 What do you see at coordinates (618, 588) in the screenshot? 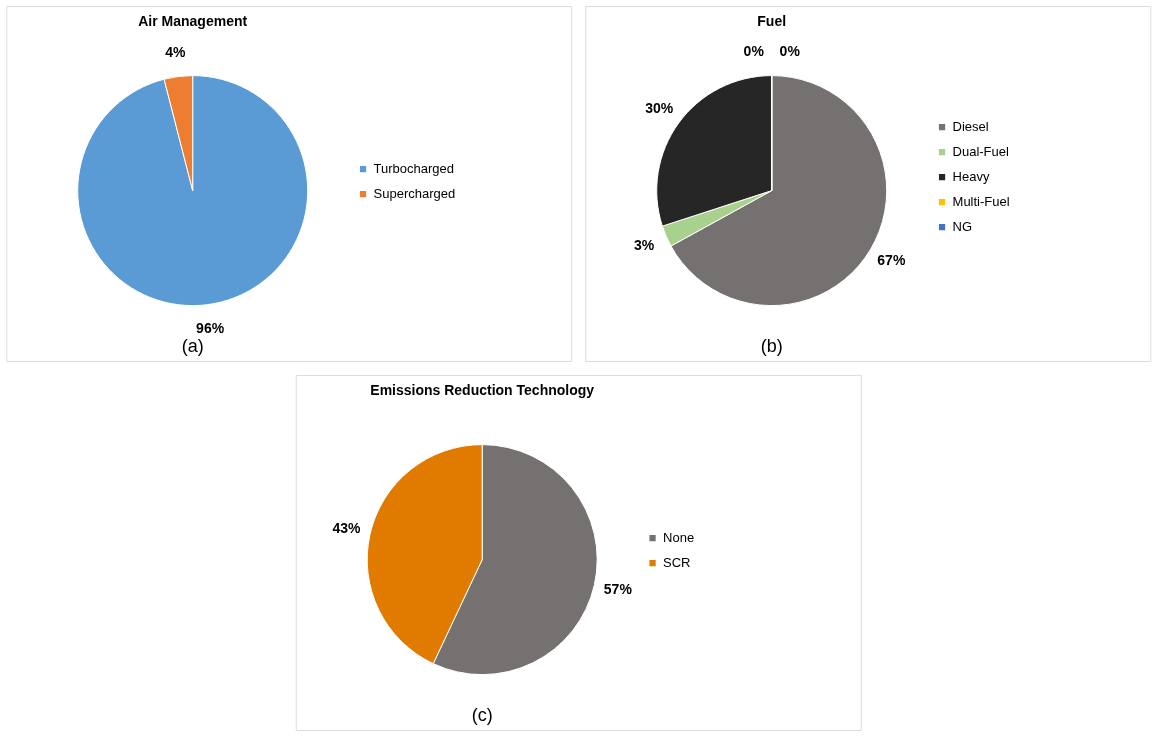
I see `data-label: 57%` at bounding box center [618, 588].